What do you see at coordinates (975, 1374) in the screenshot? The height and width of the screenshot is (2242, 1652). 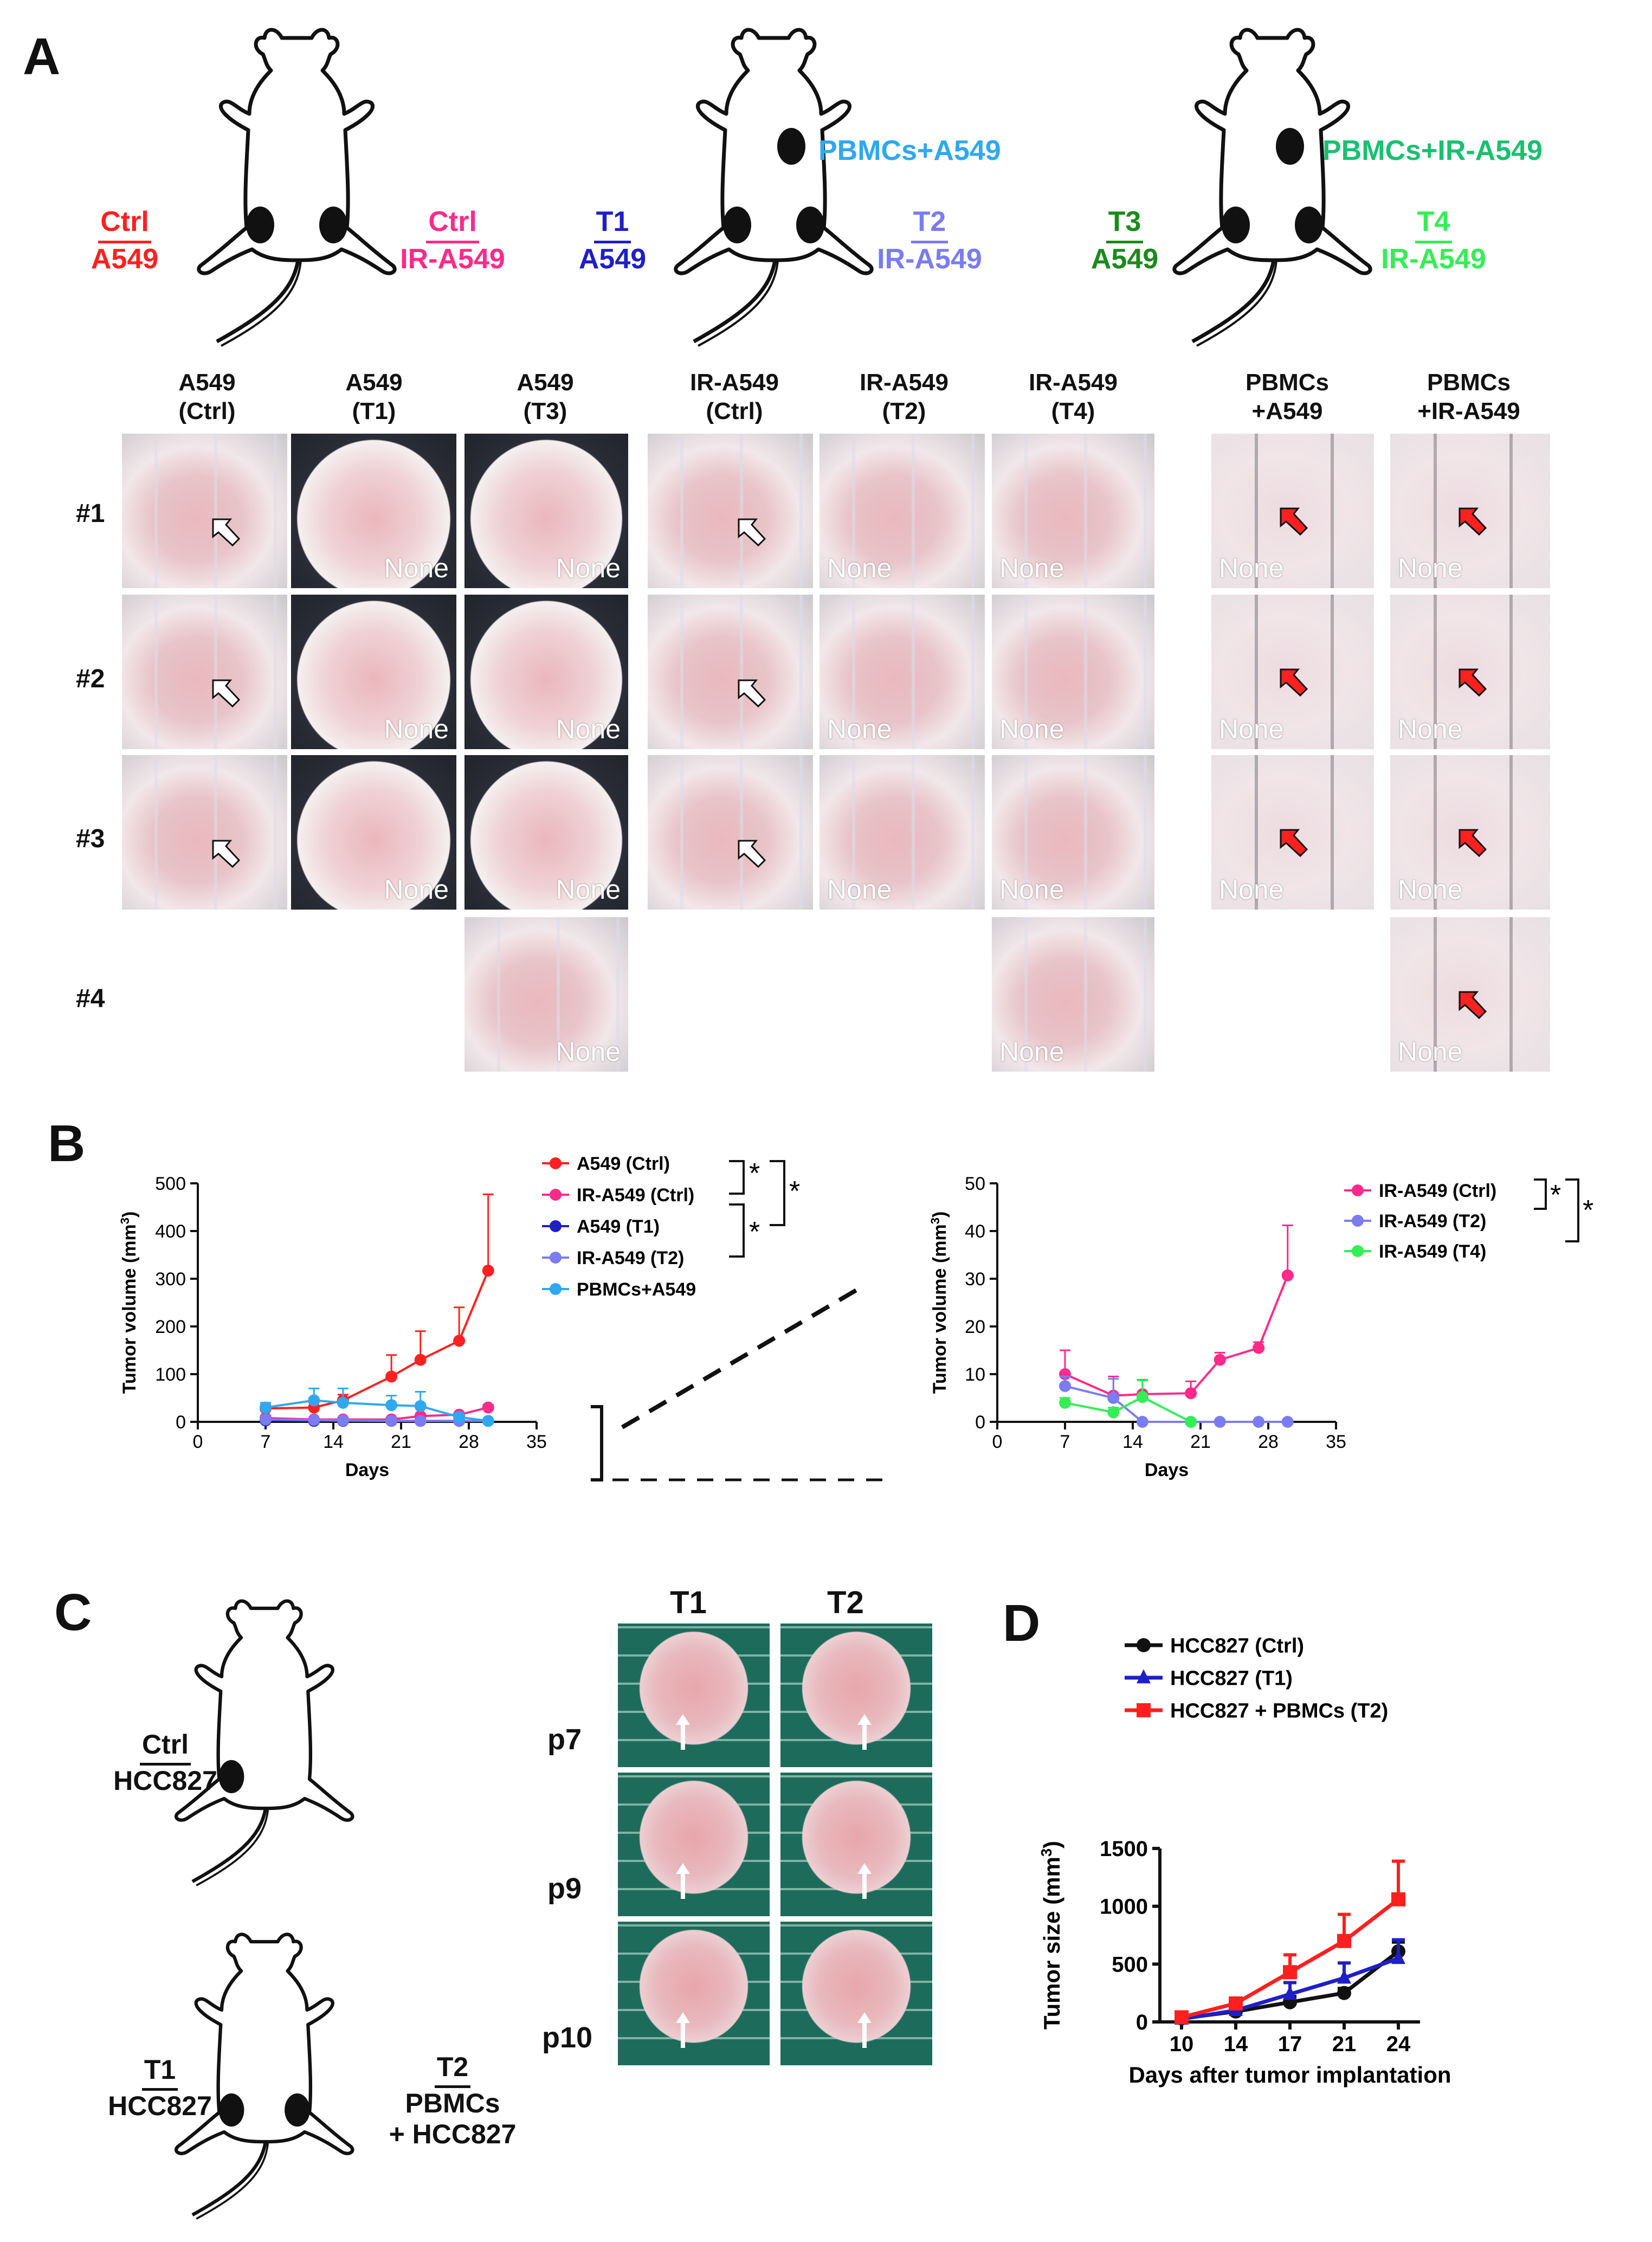 I see `y-tick-label: 10` at bounding box center [975, 1374].